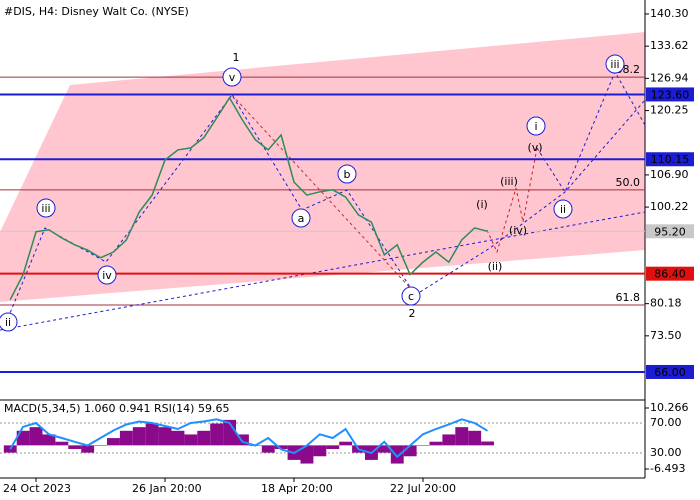  Describe the element at coordinates (236, 57) in the screenshot. I see `wave-label: 1` at that location.